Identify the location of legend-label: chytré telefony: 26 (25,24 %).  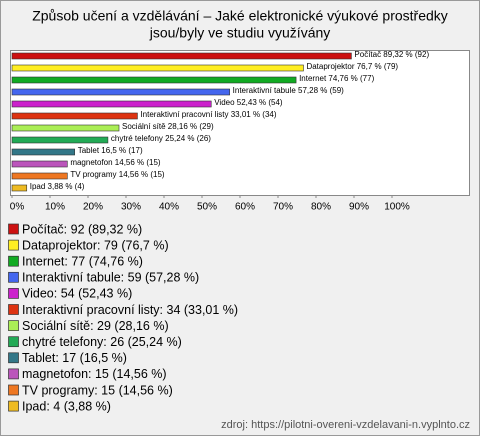
(102, 342).